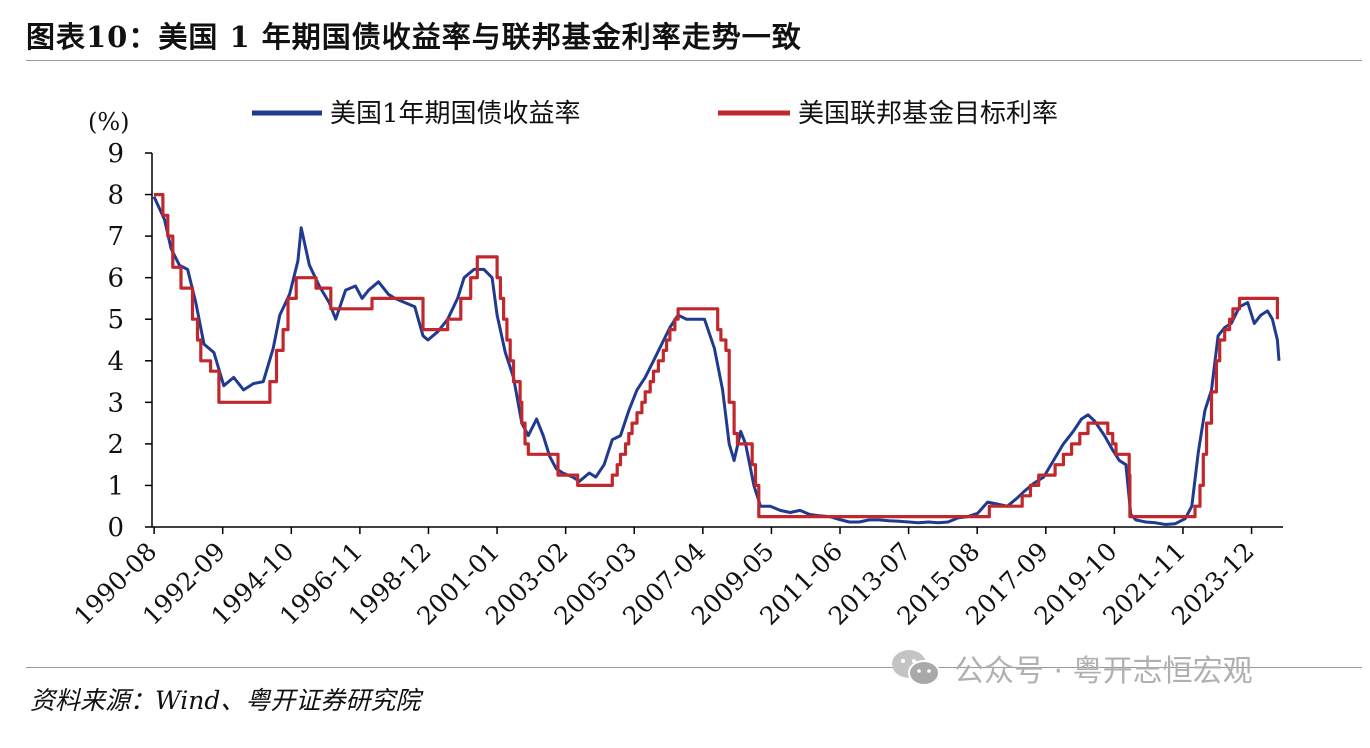  Describe the element at coordinates (414, 37) in the screenshot. I see `figure-title: 图表10：美国 1 年期国债收益率与联邦基金利率走势一致` at that location.